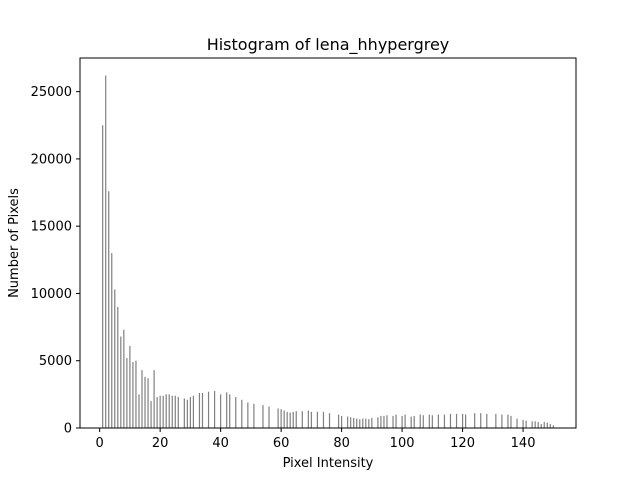  Describe the element at coordinates (523, 443) in the screenshot. I see `x-tick-label: 140` at that location.